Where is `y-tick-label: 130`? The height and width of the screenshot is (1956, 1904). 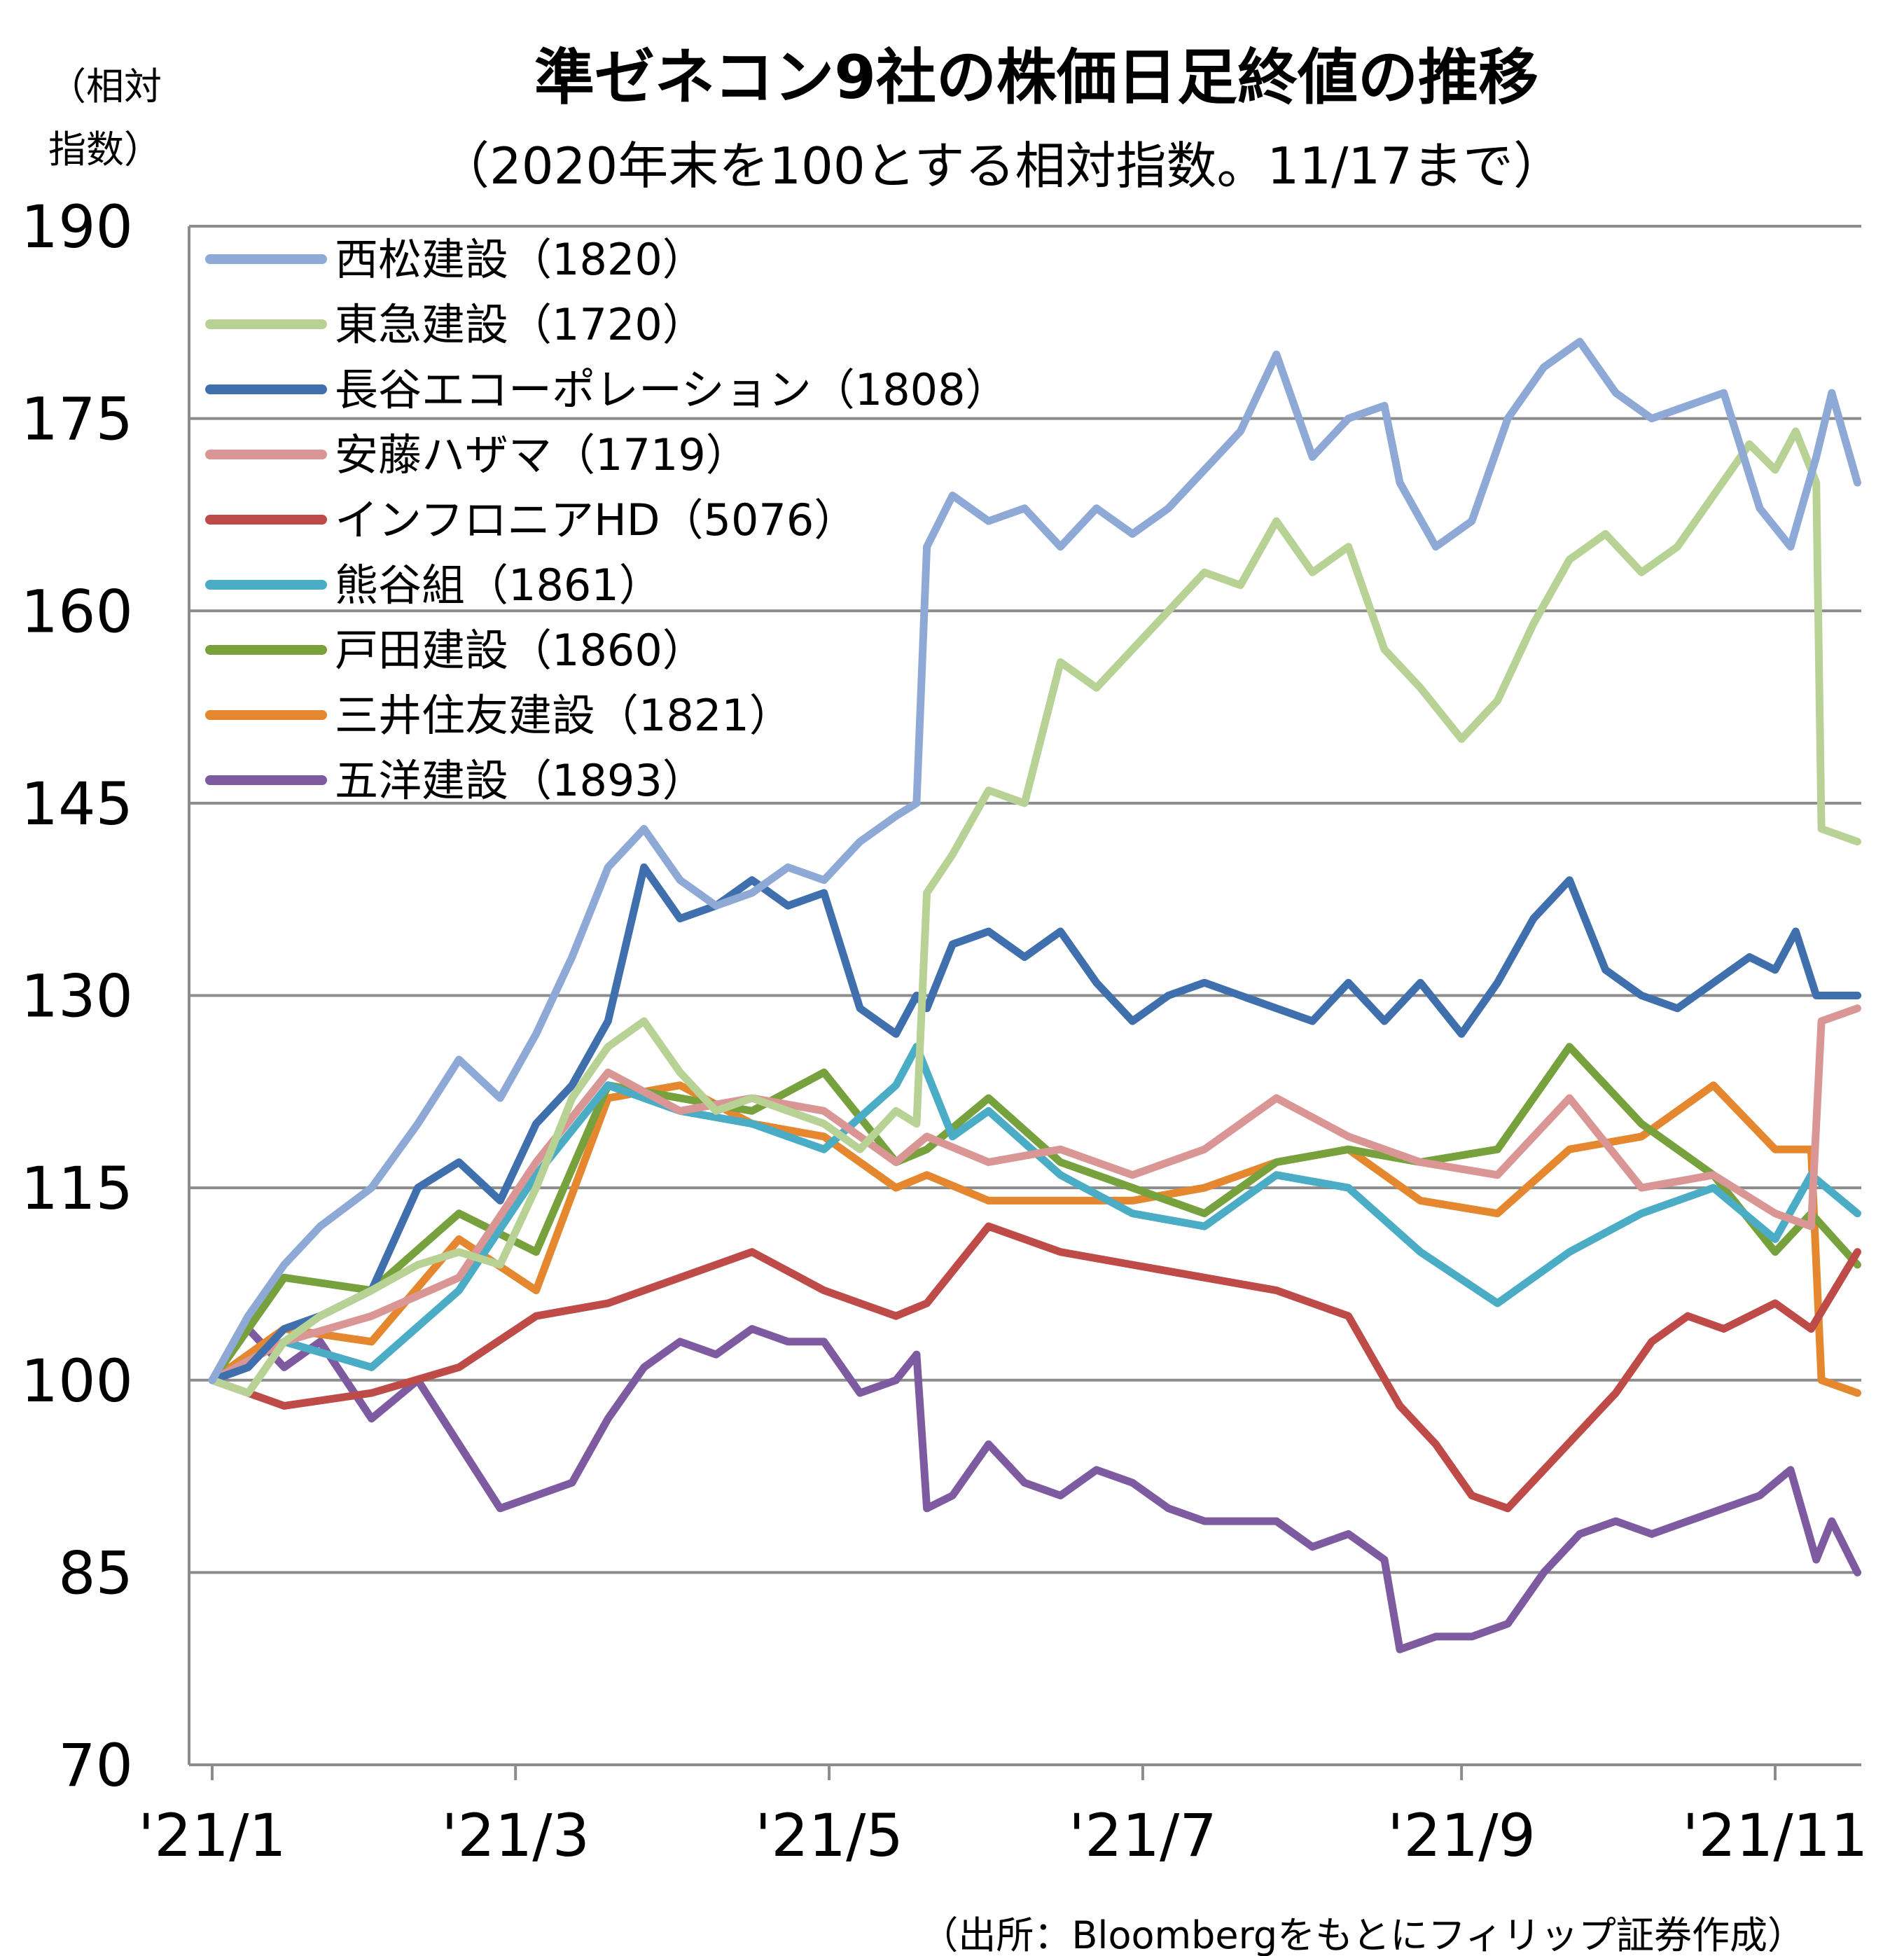 y-tick-label: 130 is located at coordinates (77, 996).